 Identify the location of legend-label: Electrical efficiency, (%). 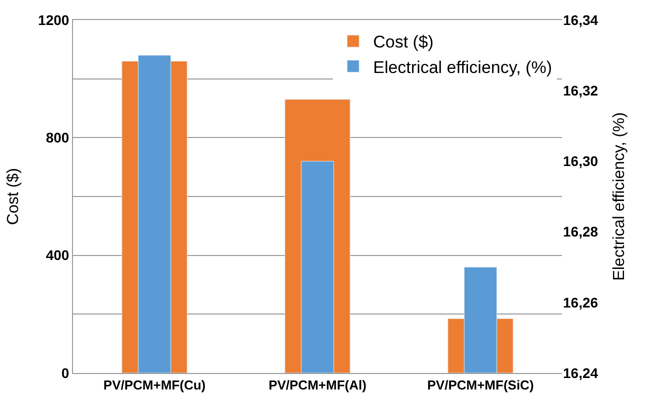
(462, 67).